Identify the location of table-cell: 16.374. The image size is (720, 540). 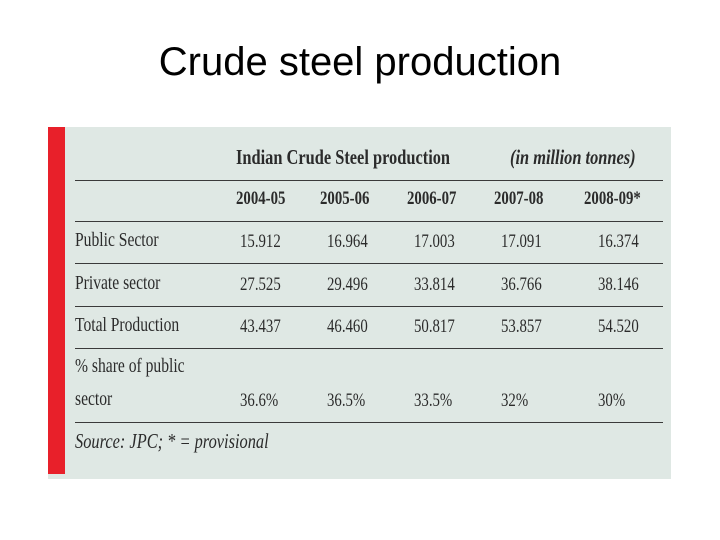
(618, 241).